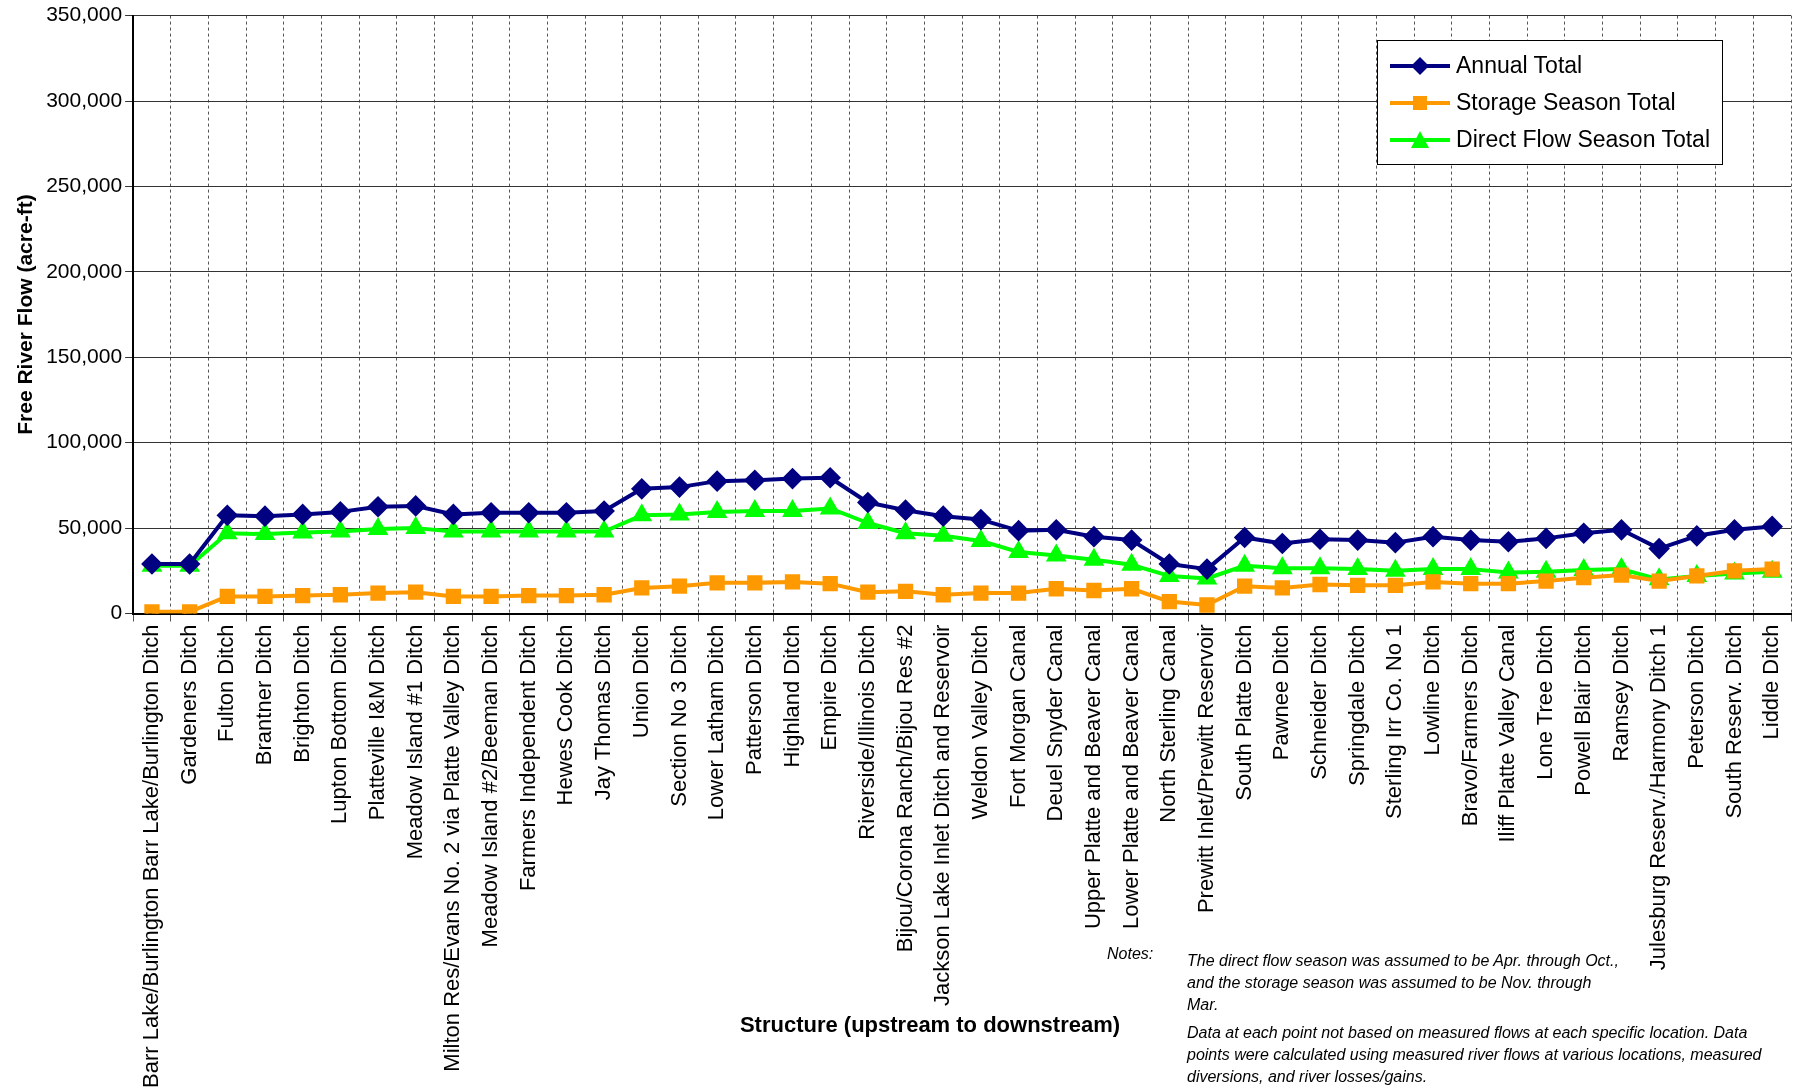 Image resolution: width=1803 pixels, height=1091 pixels. Describe the element at coordinates (1130, 777) in the screenshot. I see `x-tick-label: Lower Platte and Beaver Canal` at that location.